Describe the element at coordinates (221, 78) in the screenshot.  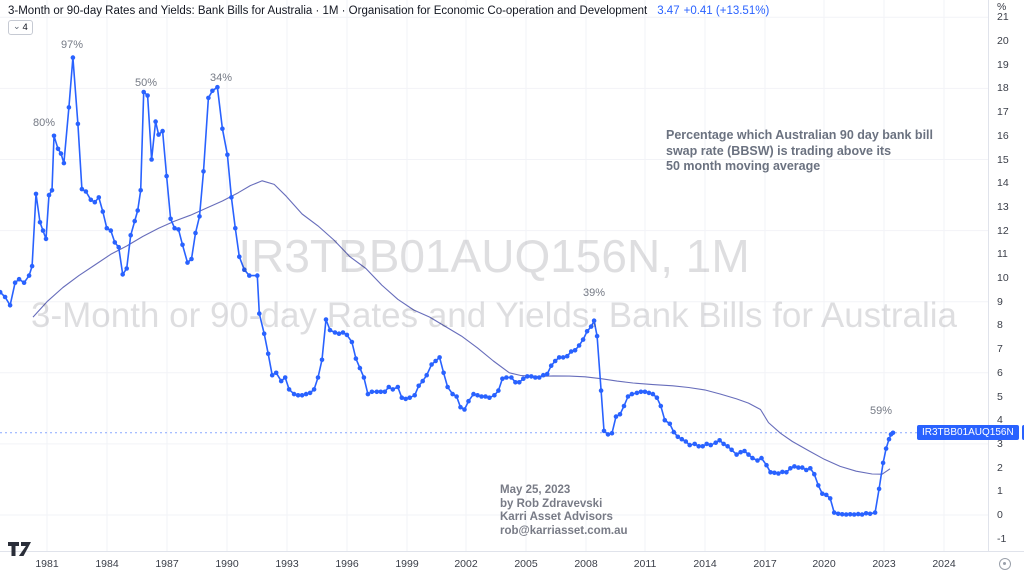
I see `peak-percentage-label: 34%` at that location.